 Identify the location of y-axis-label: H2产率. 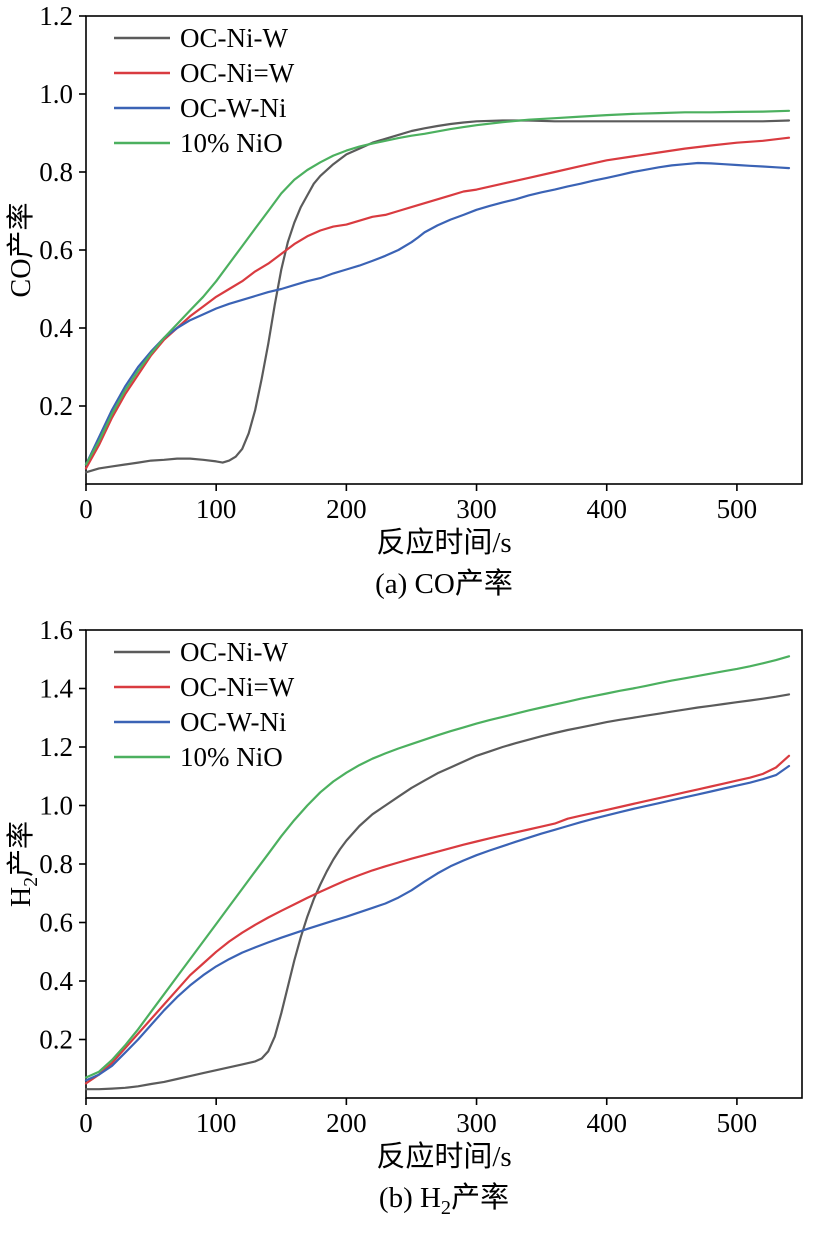
(23, 864).